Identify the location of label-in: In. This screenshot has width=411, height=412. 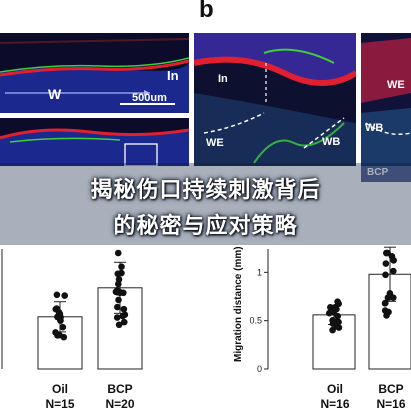
(173, 75).